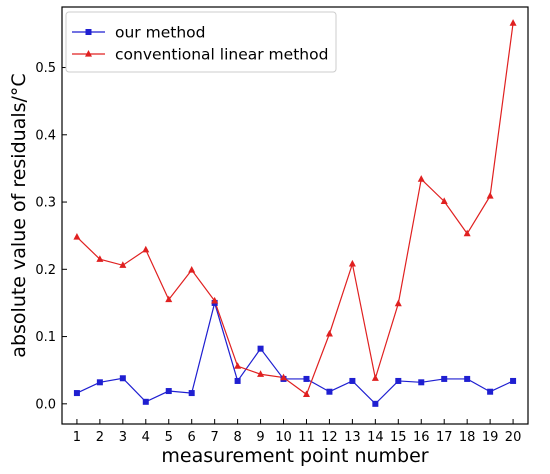 The height and width of the screenshot is (474, 550). Describe the element at coordinates (237, 437) in the screenshot. I see `x-tick-label: 8` at that location.